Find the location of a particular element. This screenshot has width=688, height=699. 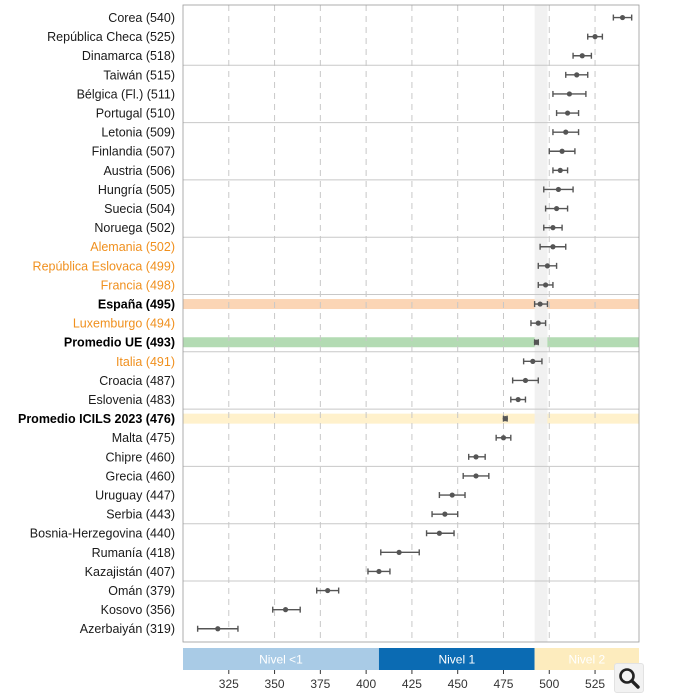

country-label: Portugal (510) is located at coordinates (135, 113).